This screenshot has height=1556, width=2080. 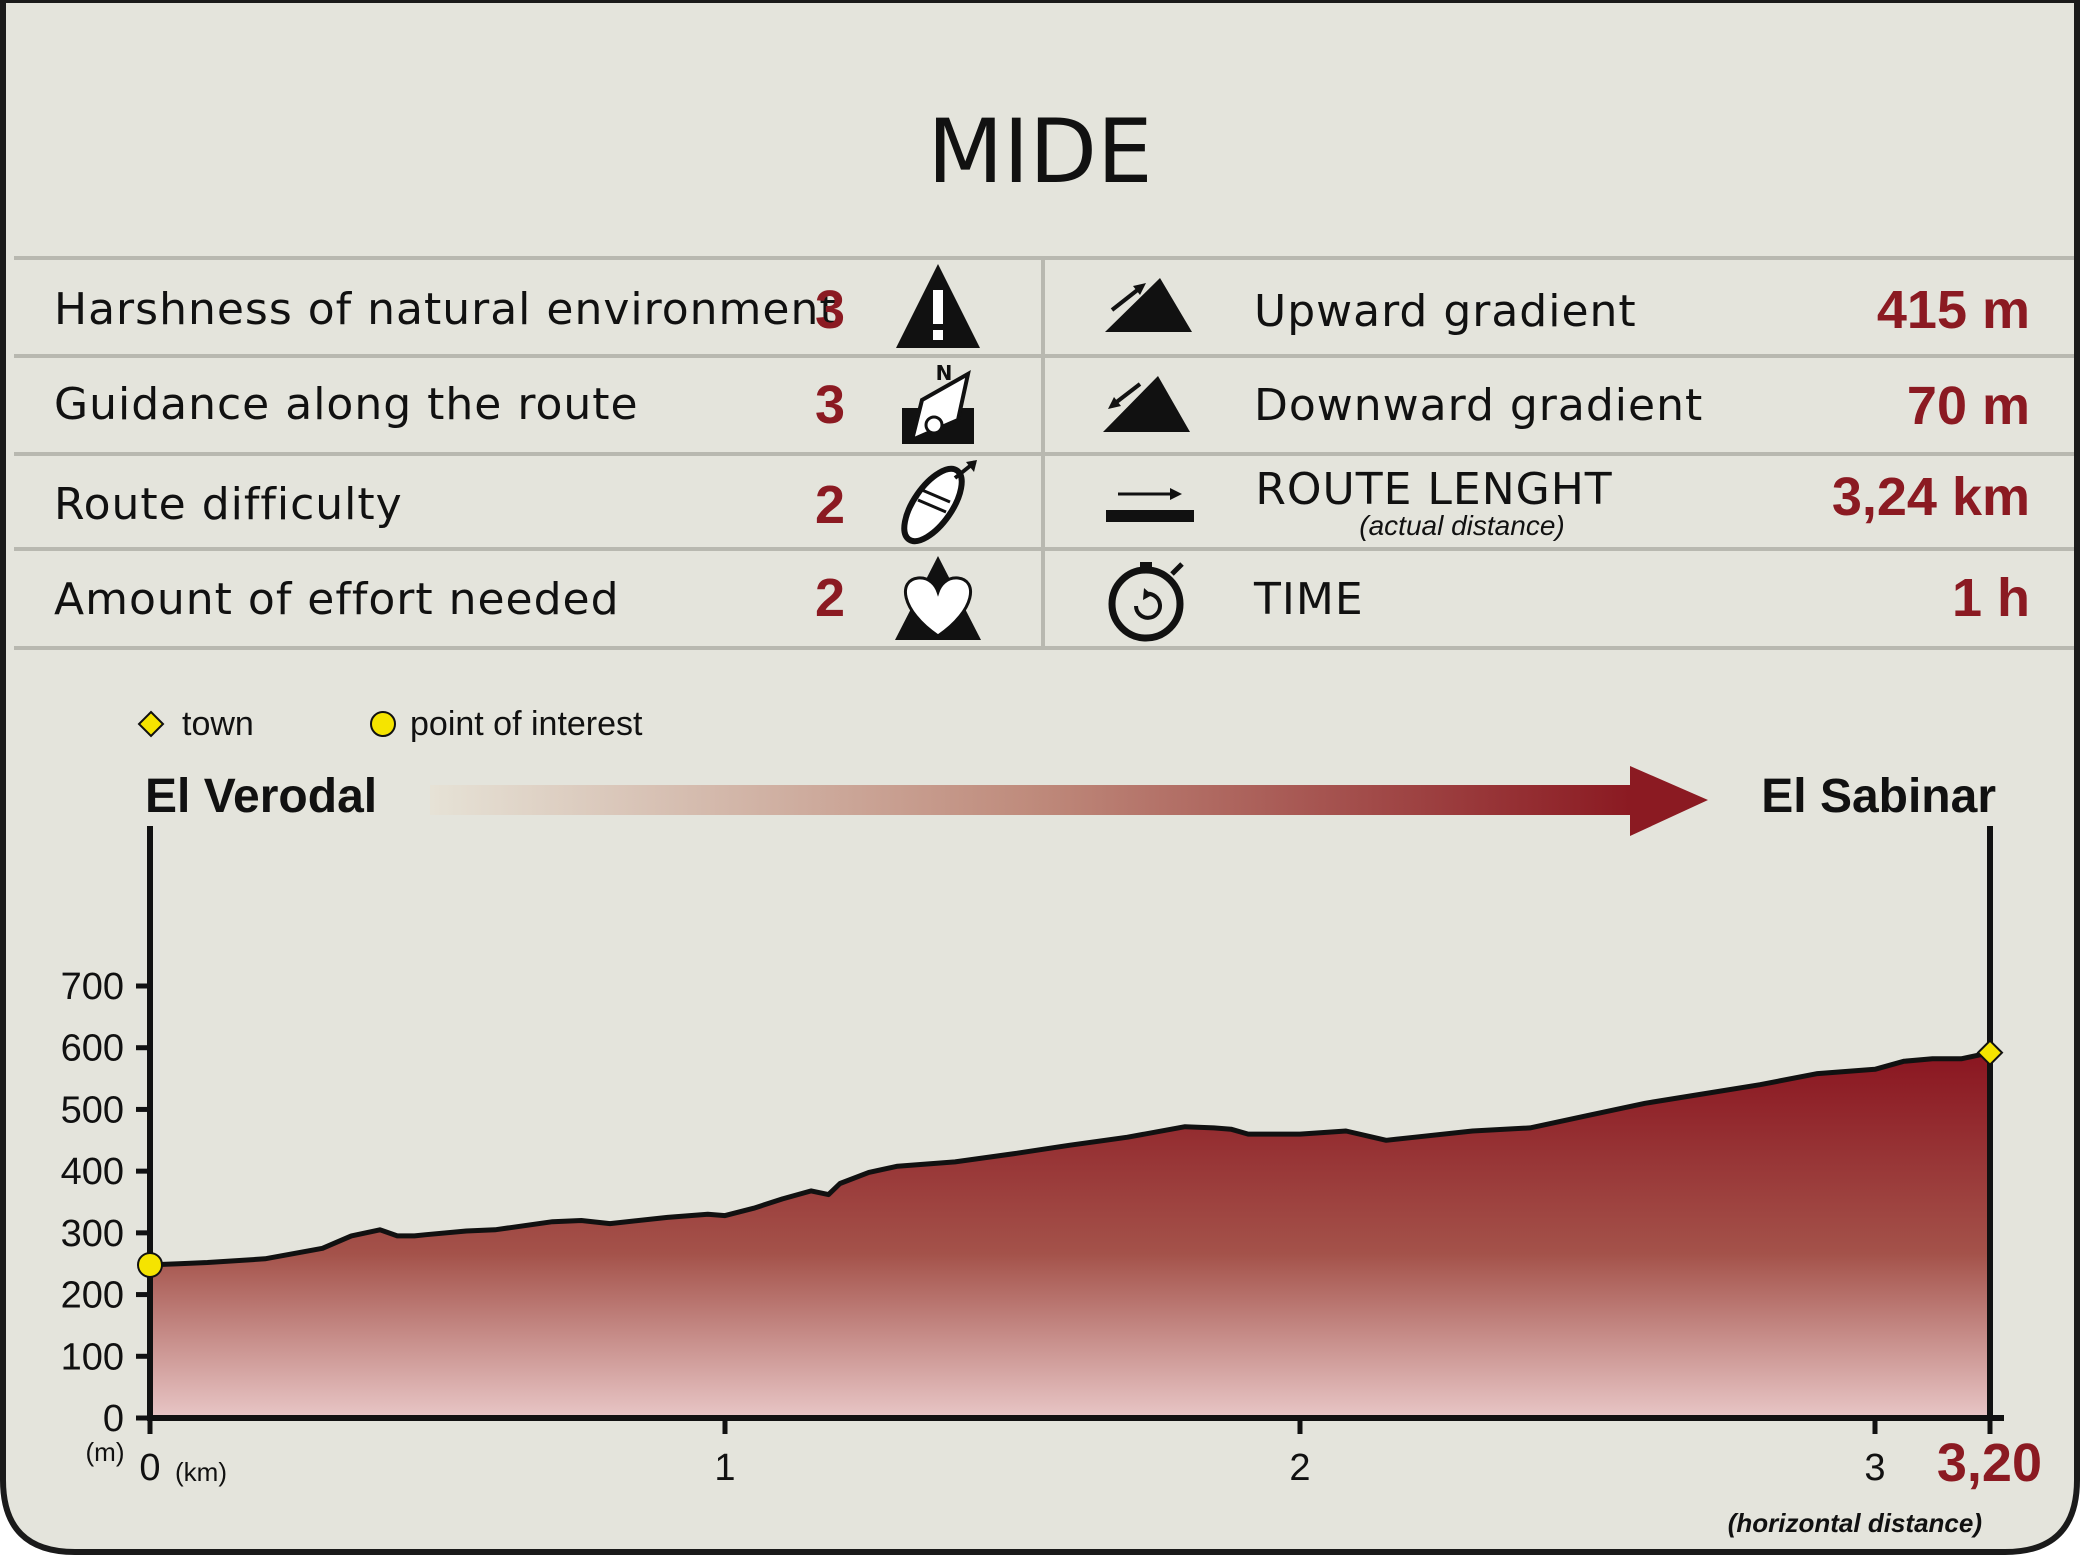 What do you see at coordinates (724, 1468) in the screenshot?
I see `x-tick-label: 1` at bounding box center [724, 1468].